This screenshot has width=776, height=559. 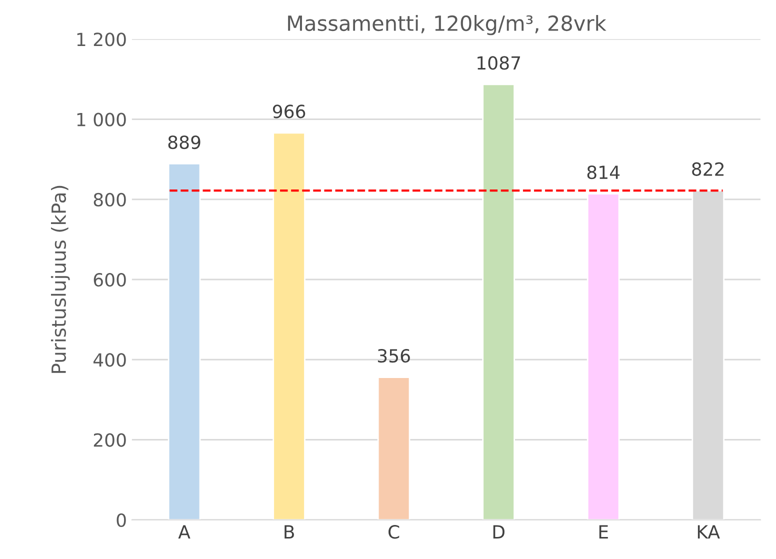 What do you see at coordinates (109, 360) in the screenshot?
I see `y-tick-label: 400` at bounding box center [109, 360].